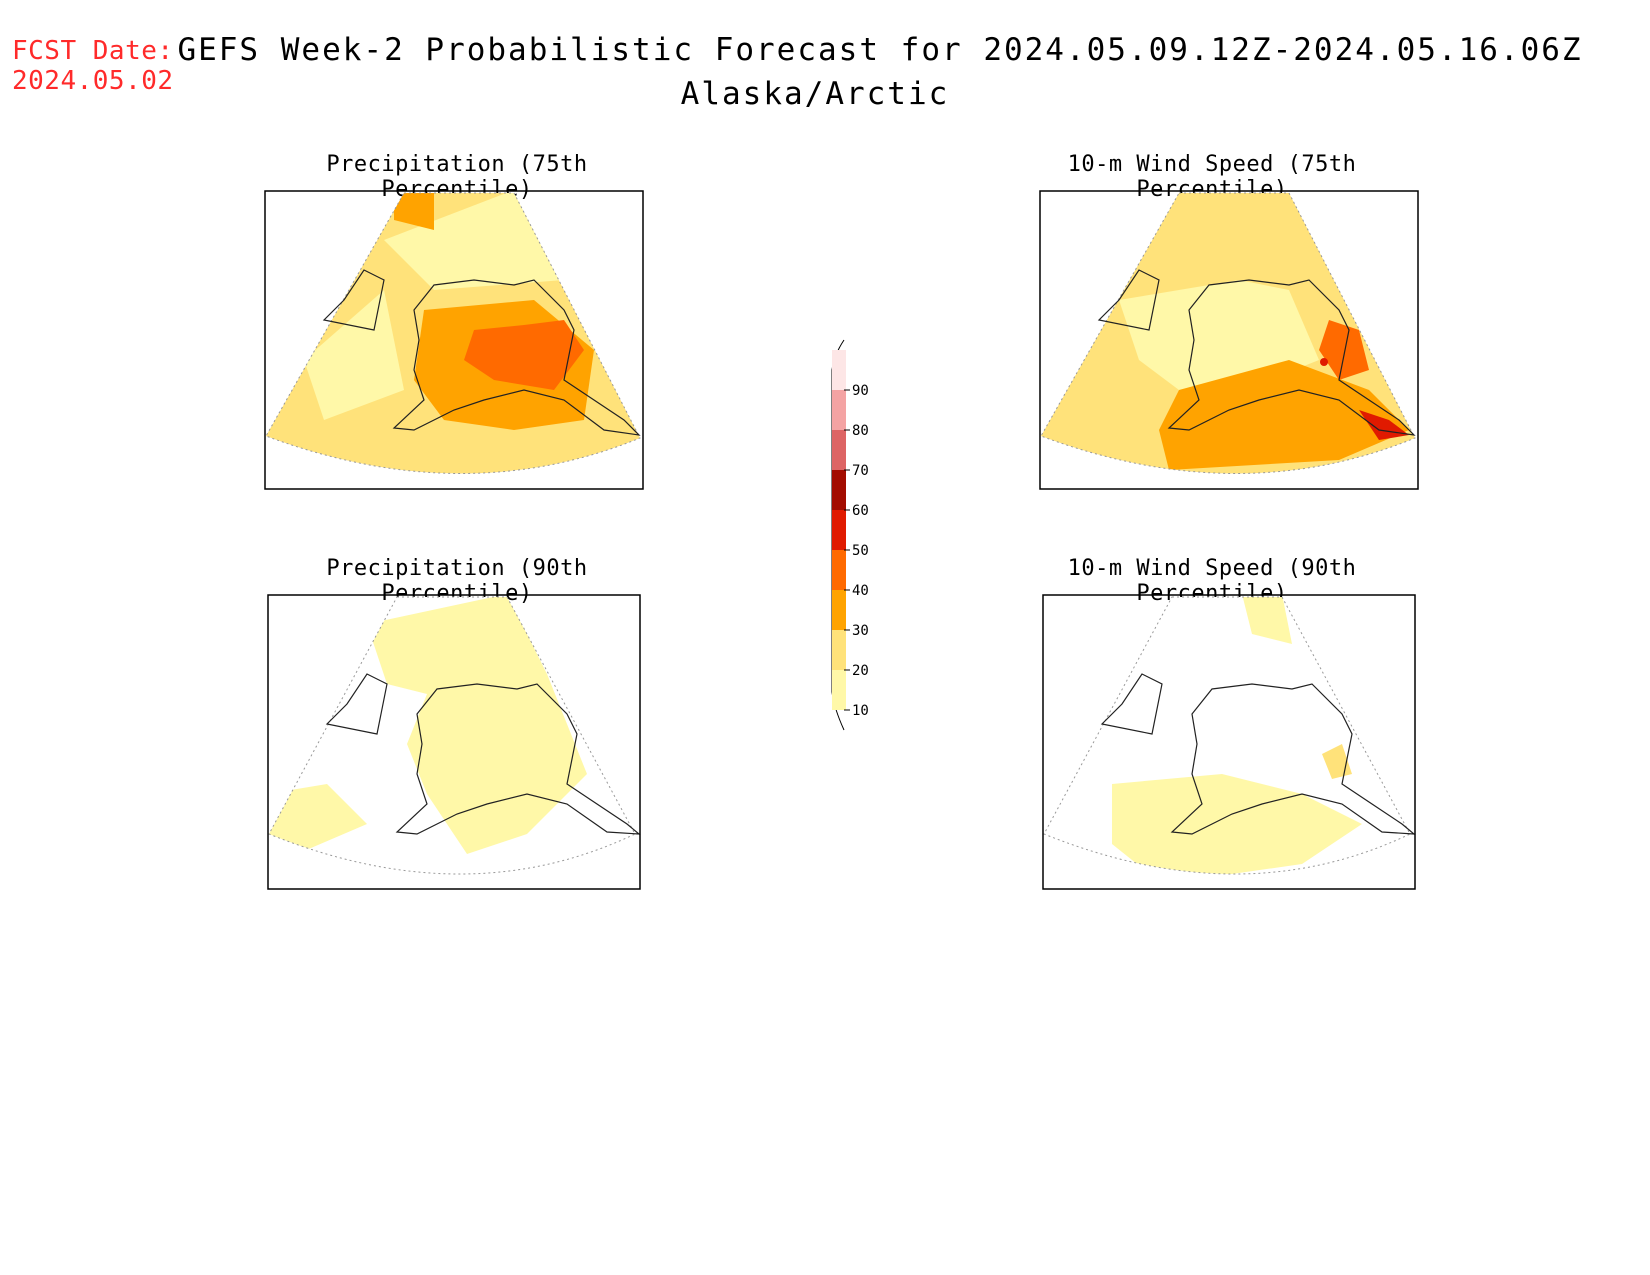  What do you see at coordinates (860, 471) in the screenshot?
I see `colorbar-tick-label: 70` at bounding box center [860, 471].